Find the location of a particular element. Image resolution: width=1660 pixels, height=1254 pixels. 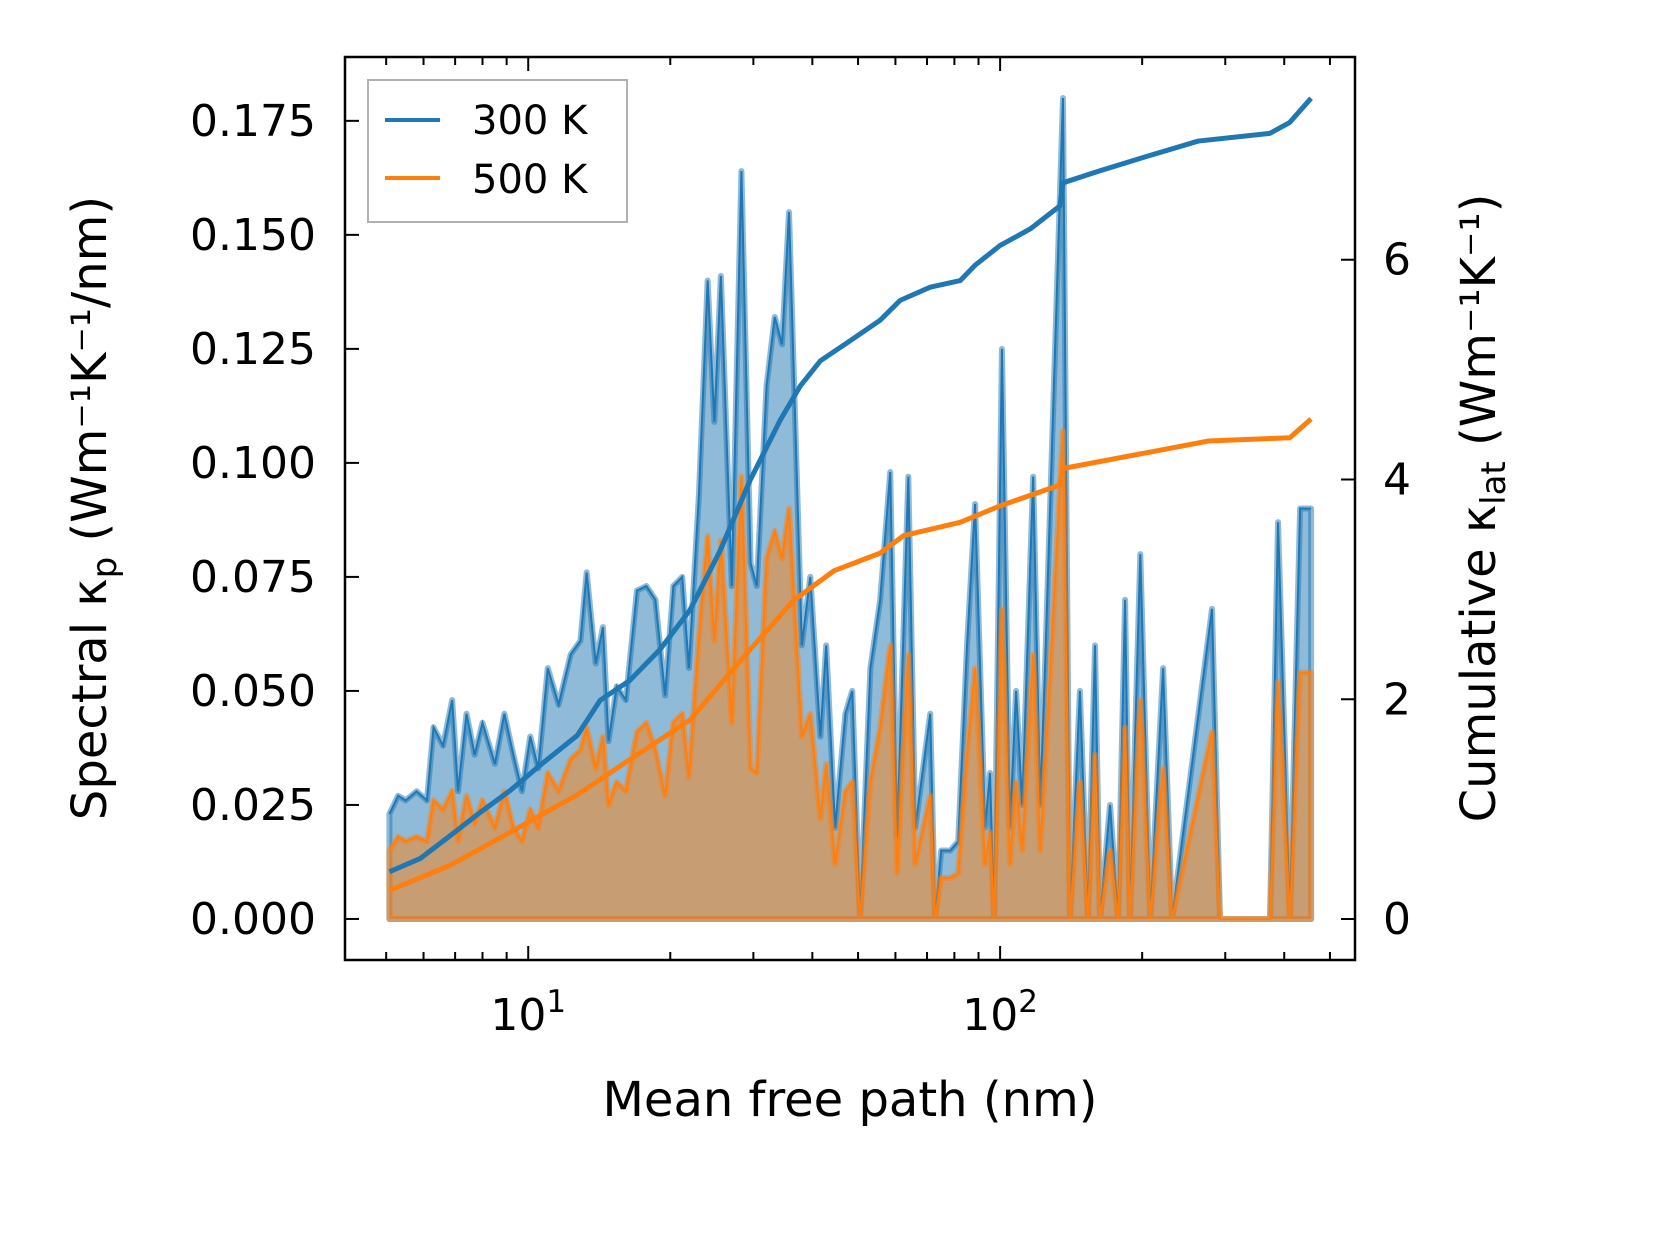

left-y-axis-label: Spectral κp (Wm⁻¹K⁻¹/nm) is located at coordinates (93, 508).